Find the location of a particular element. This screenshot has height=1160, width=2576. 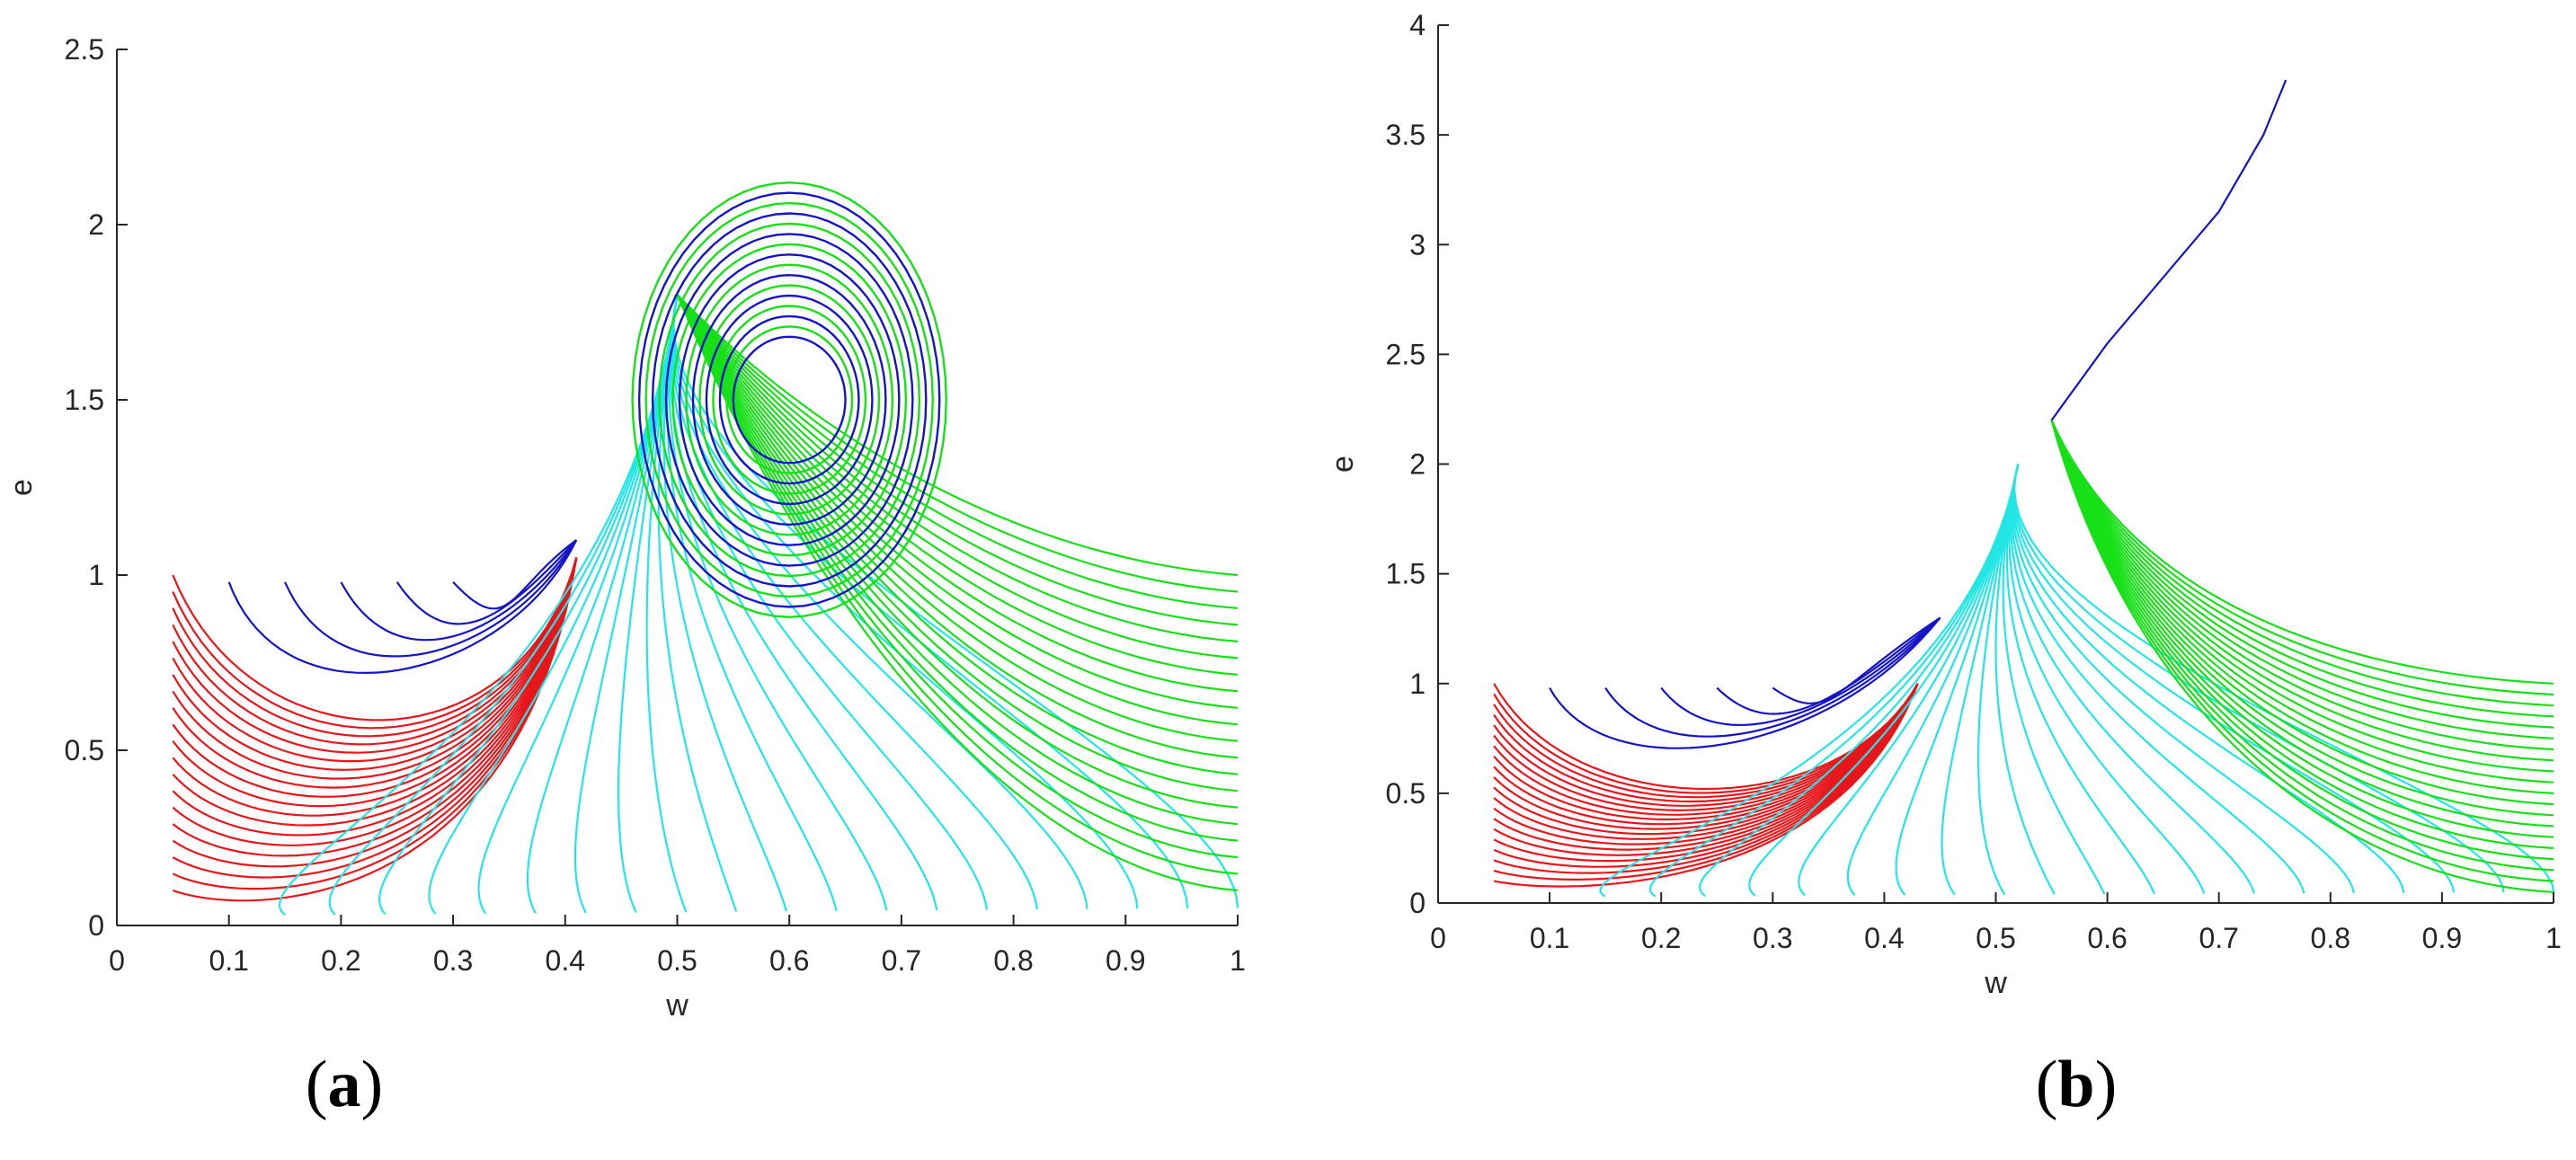

x-tick-label: 0.1 is located at coordinates (1549, 938).